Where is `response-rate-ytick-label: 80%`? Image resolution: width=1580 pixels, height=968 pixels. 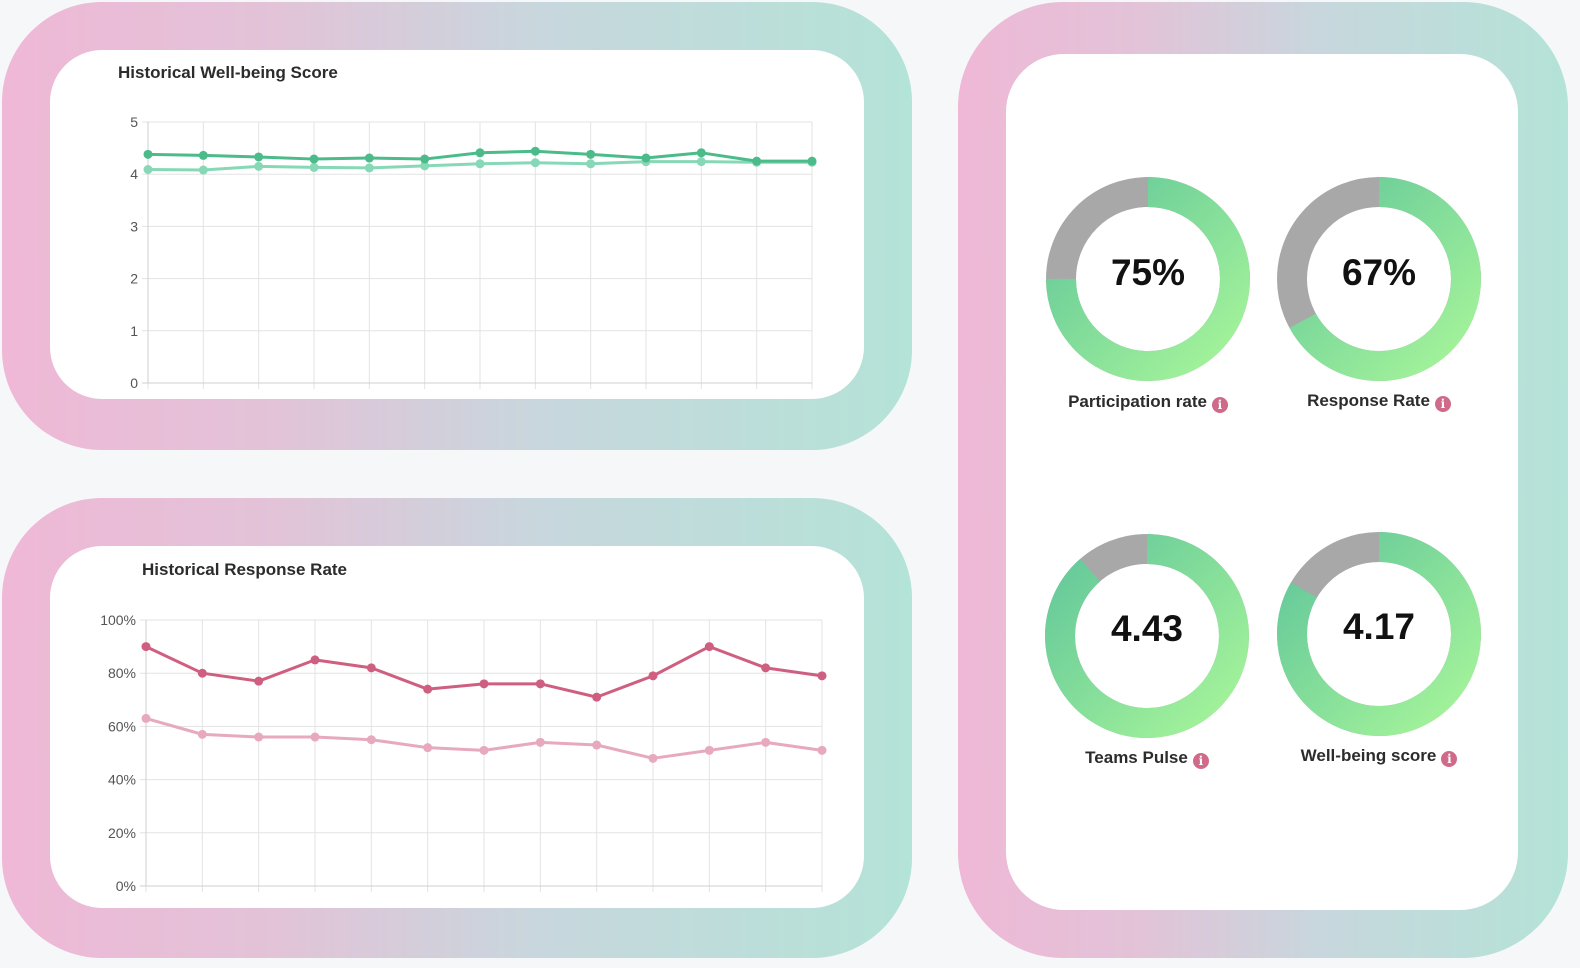
response-rate-ytick-label: 80% is located at coordinates (122, 673).